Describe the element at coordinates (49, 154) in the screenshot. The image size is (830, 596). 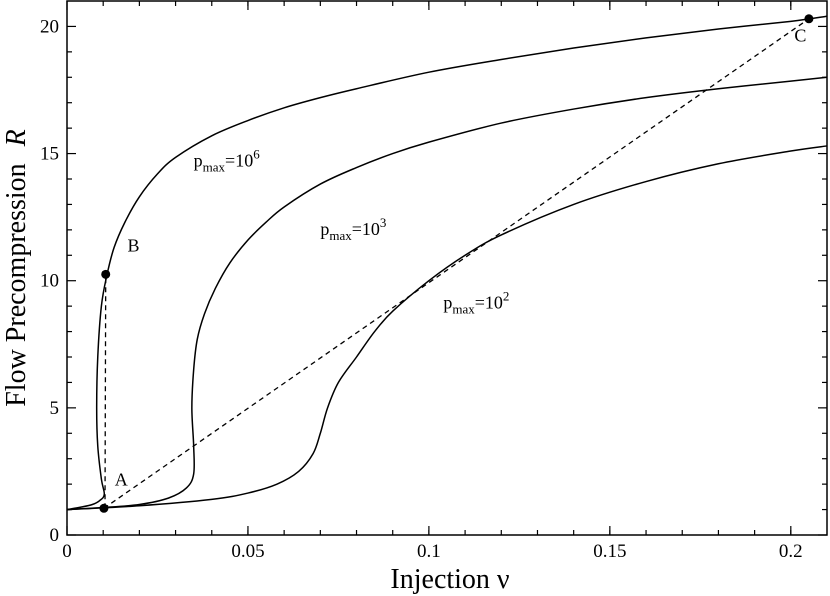
I see `y-tick-label: 15` at that location.